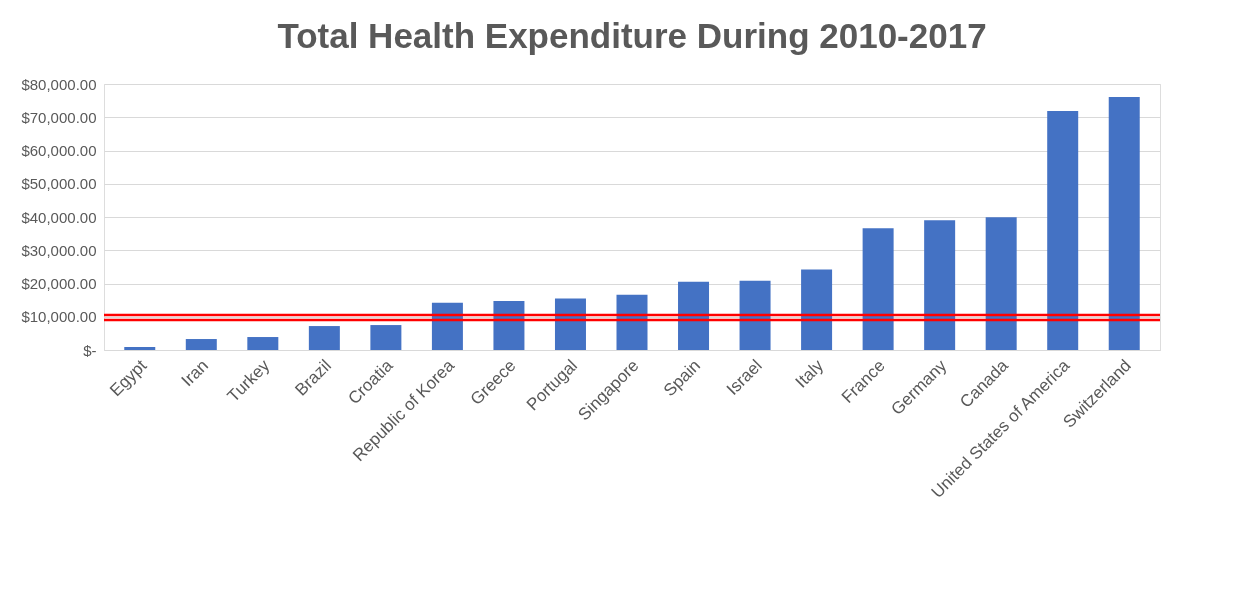 The width and height of the screenshot is (1249, 598). What do you see at coordinates (59, 150) in the screenshot?
I see `y-tick-label: $60,000.00` at bounding box center [59, 150].